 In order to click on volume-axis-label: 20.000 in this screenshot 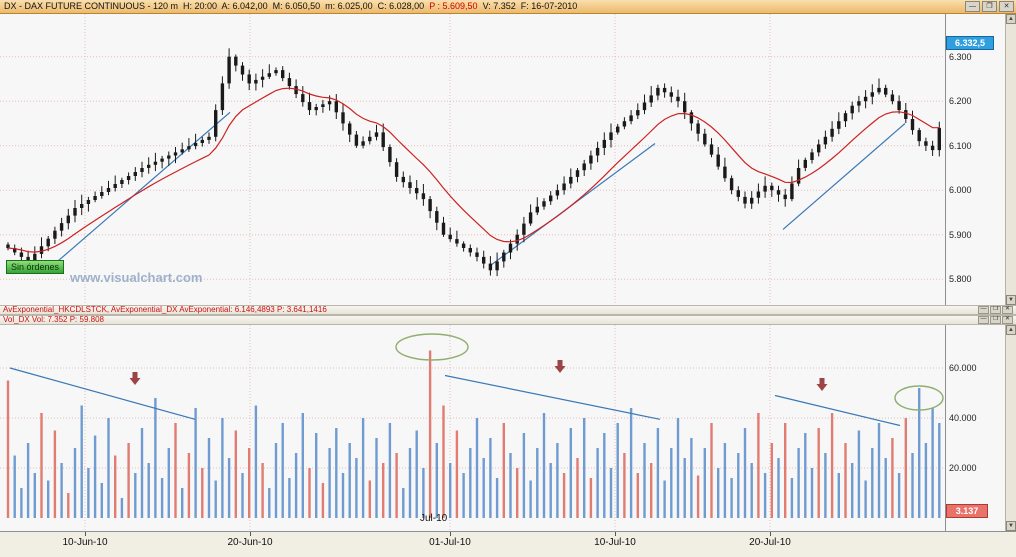, I will do `click(963, 468)`.